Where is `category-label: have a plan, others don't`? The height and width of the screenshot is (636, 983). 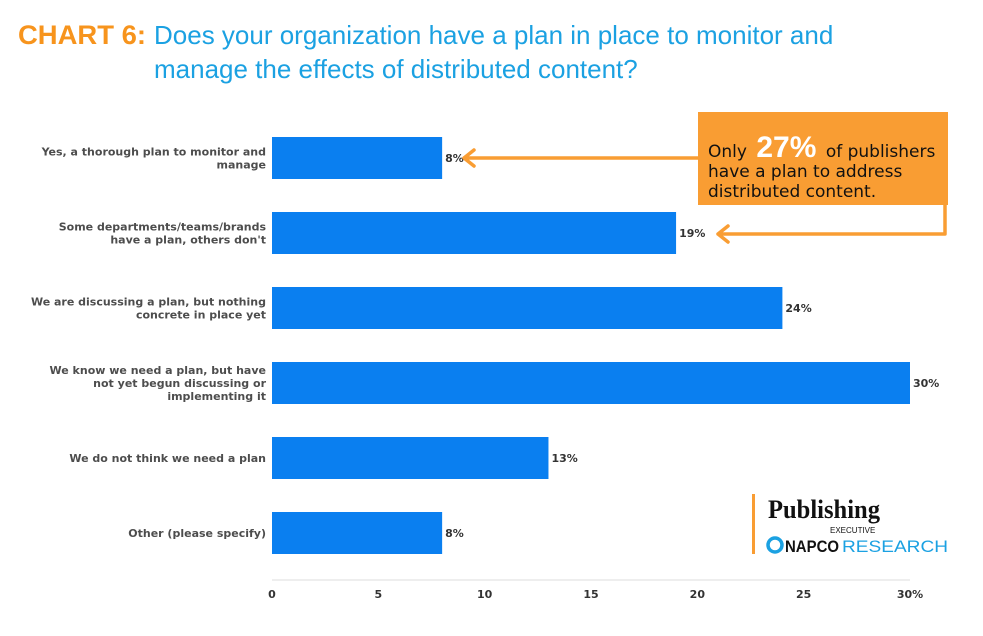 category-label: have a plan, others don't is located at coordinates (188, 240).